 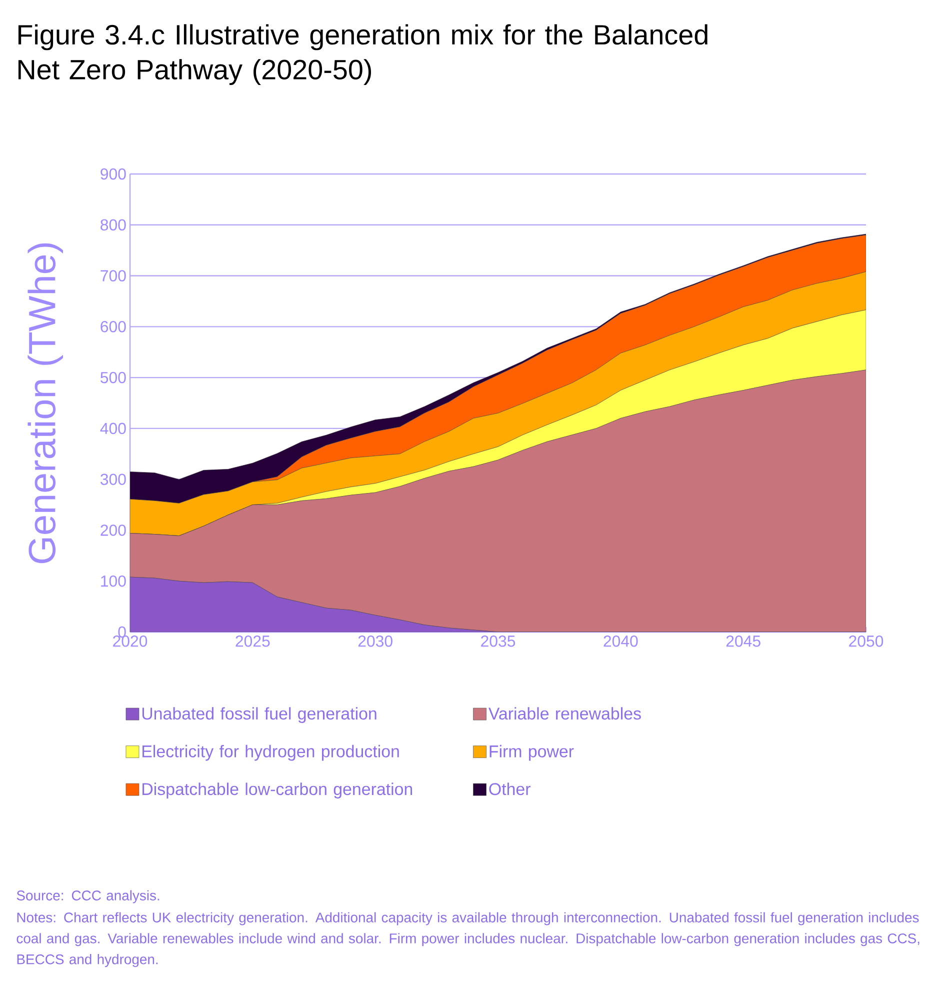 I want to click on x-tick-label: 2030, so click(x=375, y=641).